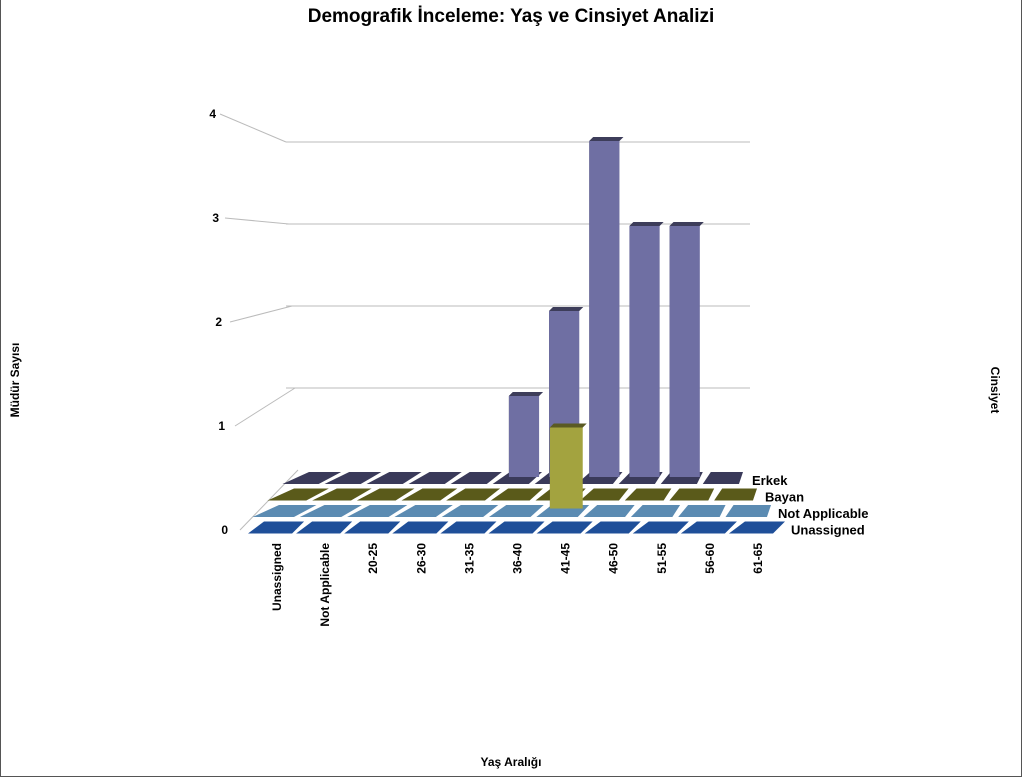 The image size is (1022, 778). Describe the element at coordinates (218, 322) in the screenshot. I see `y-tick-label: 2` at that location.